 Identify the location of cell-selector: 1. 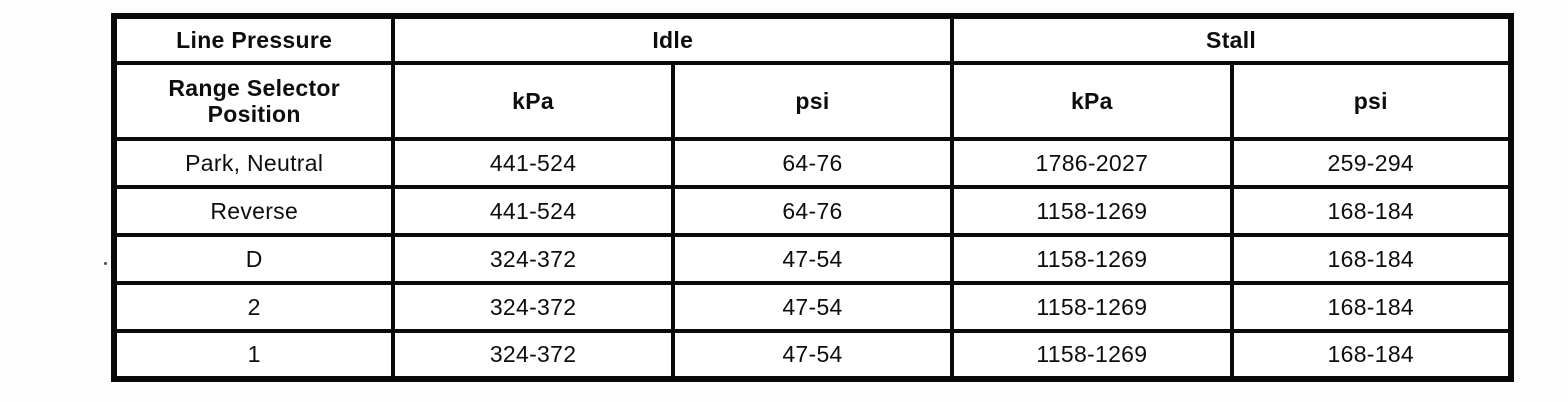
(253, 355).